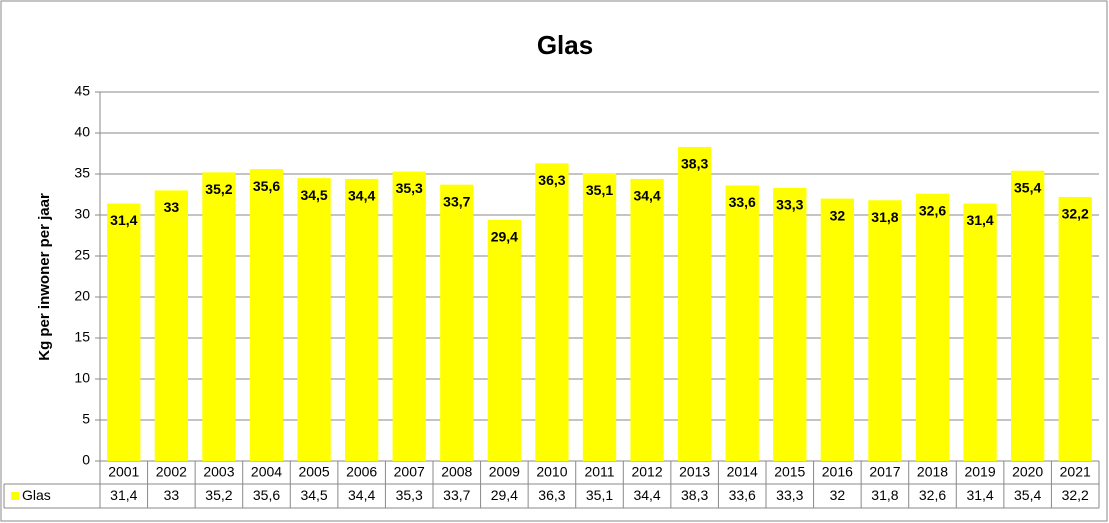 The height and width of the screenshot is (523, 1109). What do you see at coordinates (838, 215) in the screenshot?
I see `data-label: 32` at bounding box center [838, 215].